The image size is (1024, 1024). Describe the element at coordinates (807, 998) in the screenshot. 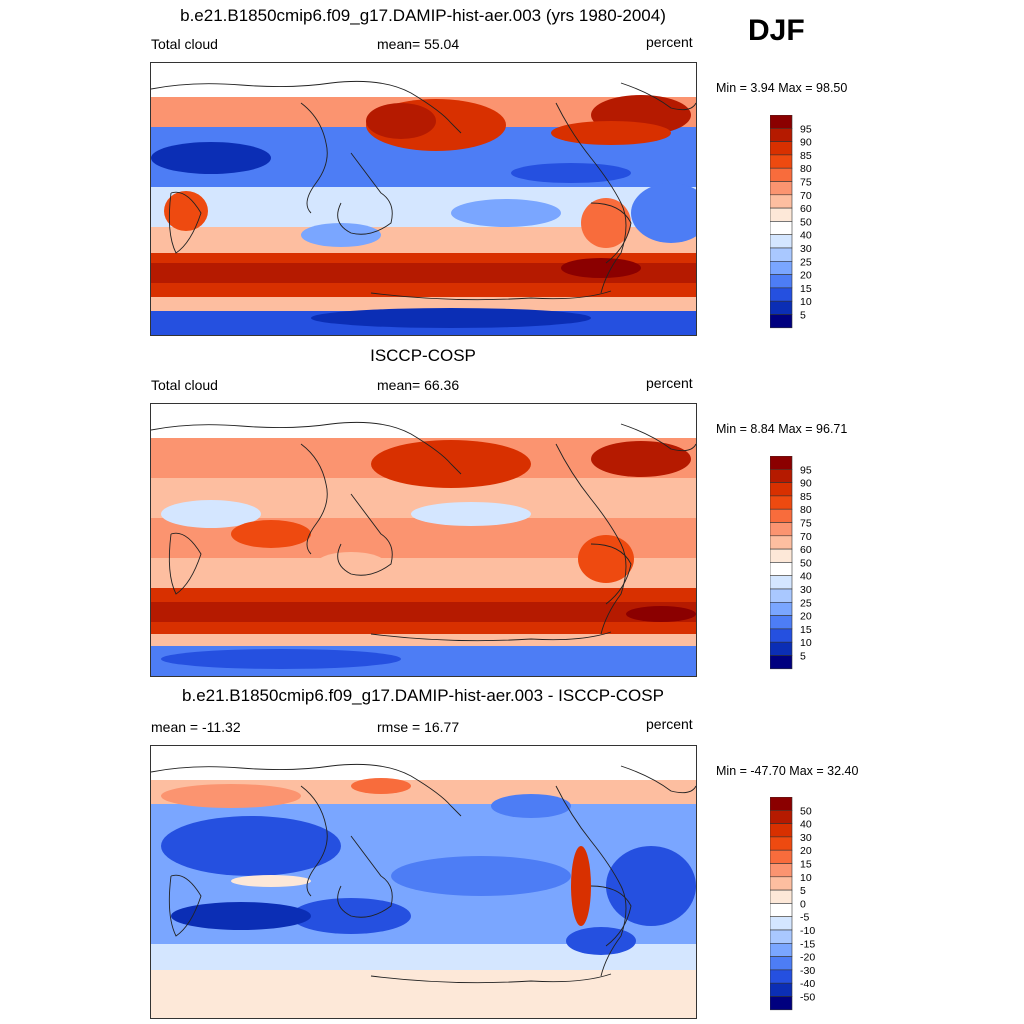

I see `colorbar-tick-label: -50` at that location.